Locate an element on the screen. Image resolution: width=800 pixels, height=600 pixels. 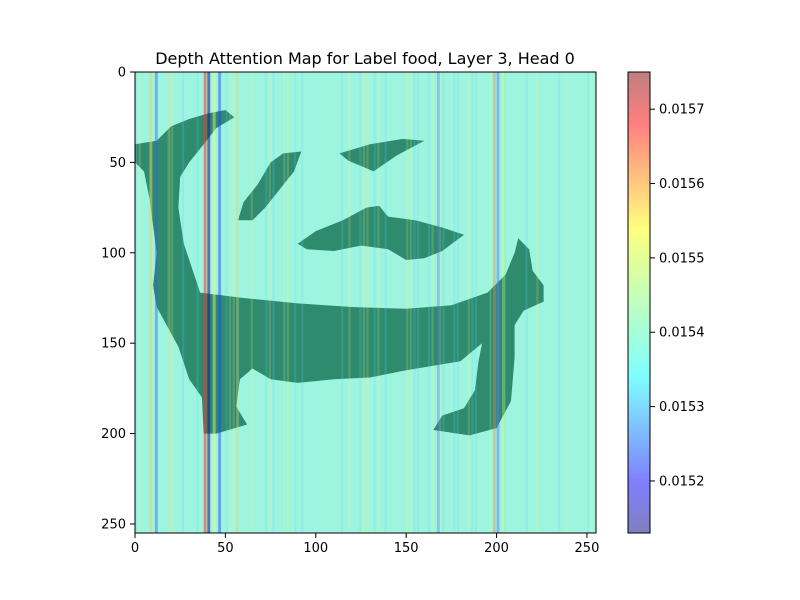
colorbar-frame is located at coordinates (639, 302).